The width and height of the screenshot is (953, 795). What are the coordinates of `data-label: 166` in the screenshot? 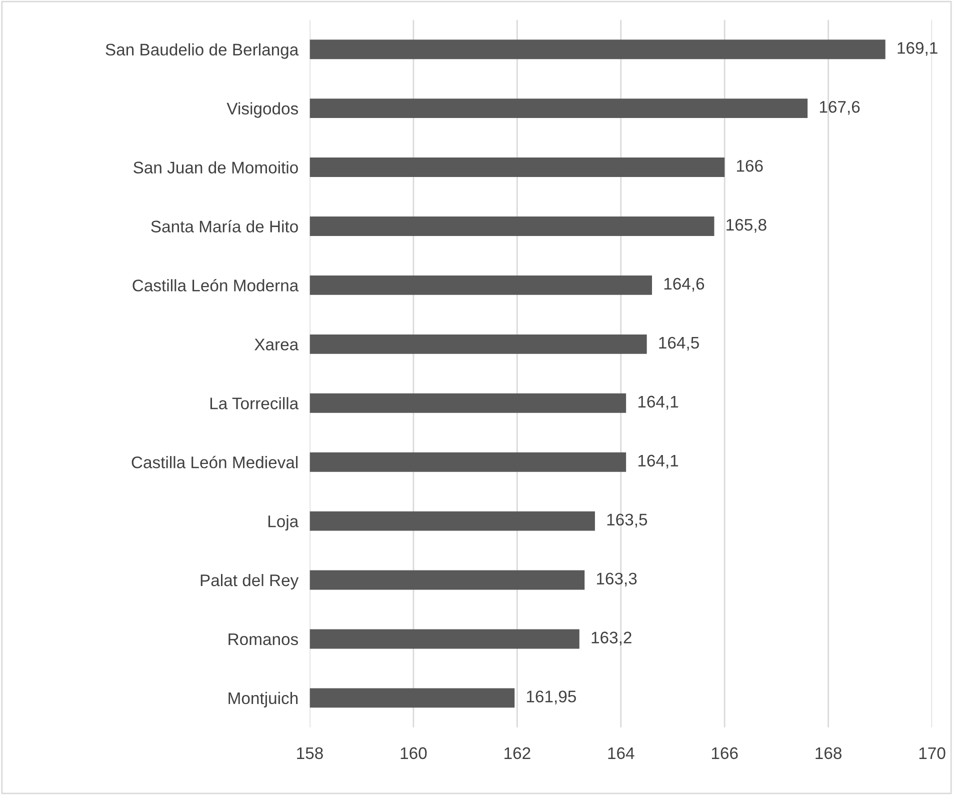 It's located at (749, 166).